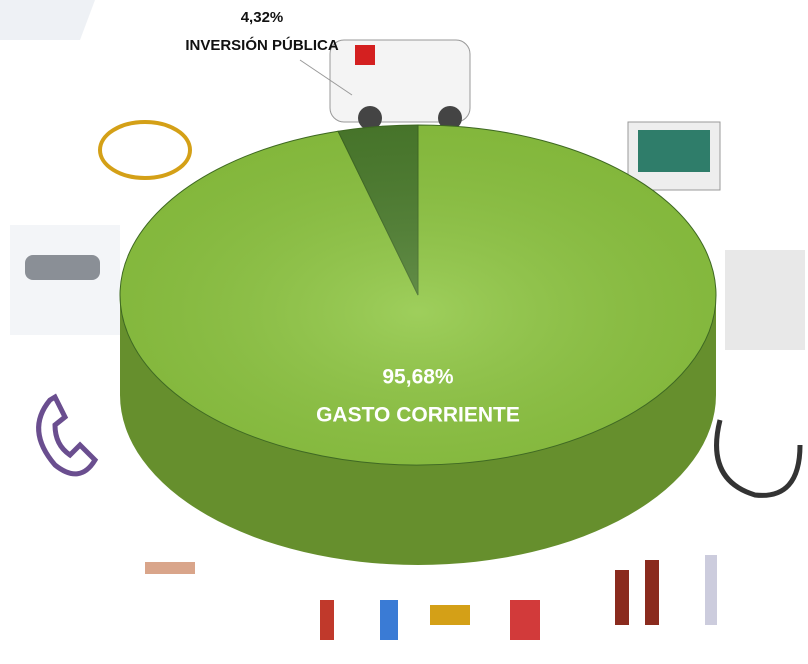 This screenshot has width=808, height=664. I want to click on ambulance-cross, so click(365, 55).